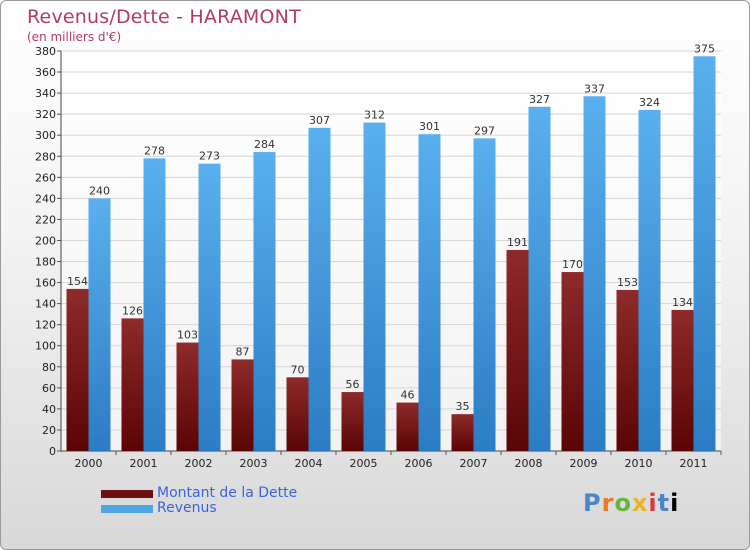  What do you see at coordinates (227, 493) in the screenshot?
I see `legend-label-dette: Montant de la Dette` at bounding box center [227, 493].